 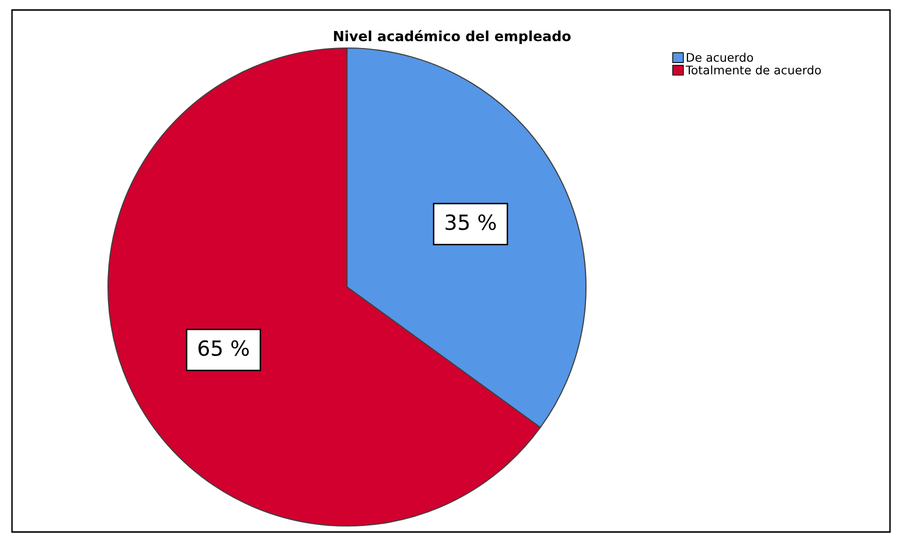 What do you see at coordinates (753, 69) in the screenshot?
I see `legend-label: Totalmente de acuerdo` at bounding box center [753, 69].